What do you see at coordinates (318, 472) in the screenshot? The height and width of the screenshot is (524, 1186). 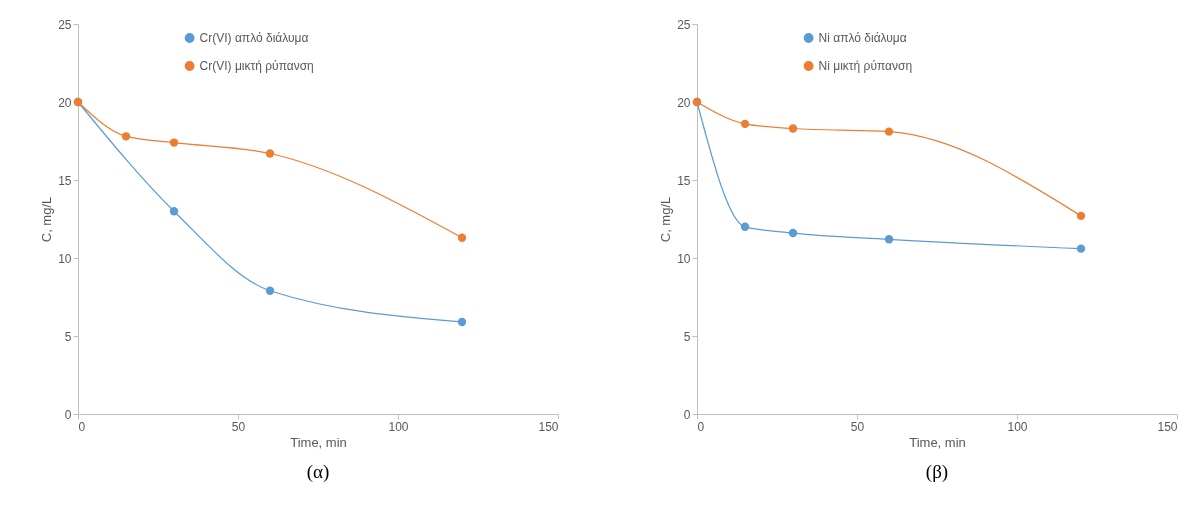 I see `text: (α)` at bounding box center [318, 472].